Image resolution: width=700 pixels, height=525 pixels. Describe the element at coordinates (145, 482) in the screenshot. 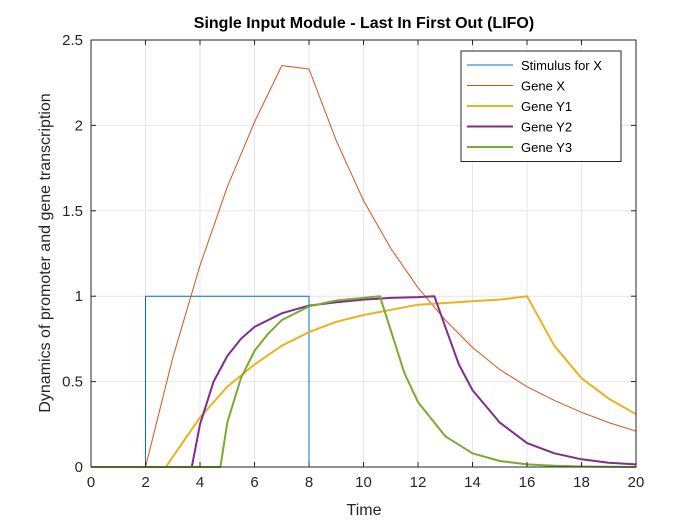

I see `x-tick-label: 2` at that location.